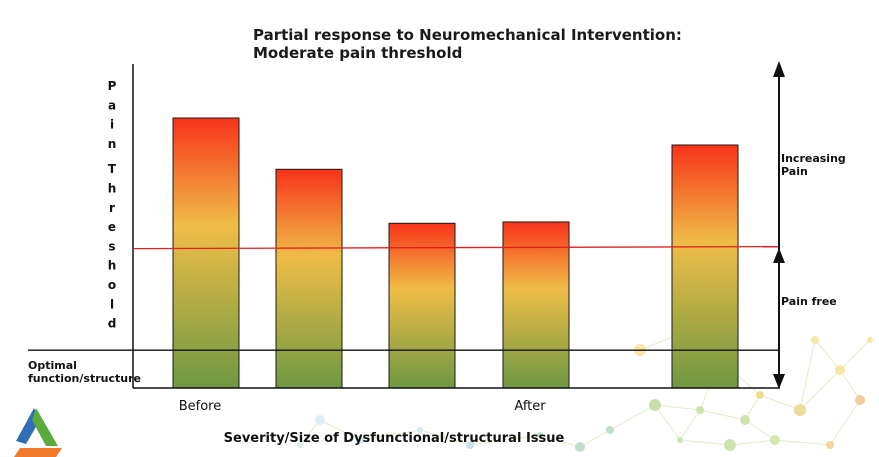  I want to click on right-arrow-up, so click(779, 155).